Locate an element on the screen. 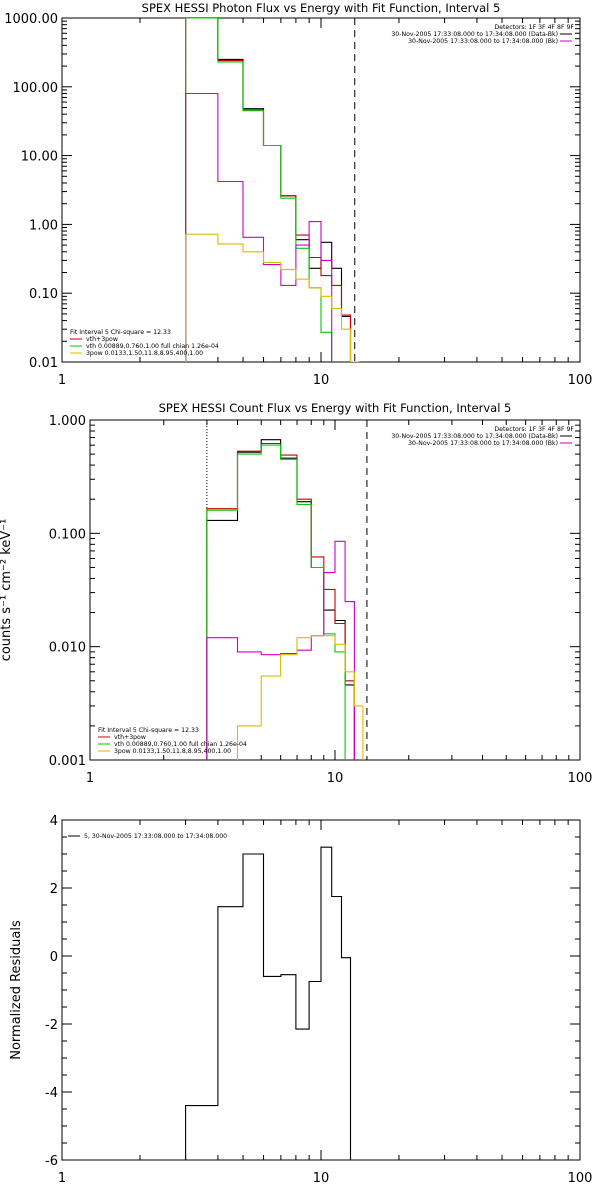 The width and height of the screenshot is (600, 1204). y-tick-label: 2 is located at coordinates (54, 889).